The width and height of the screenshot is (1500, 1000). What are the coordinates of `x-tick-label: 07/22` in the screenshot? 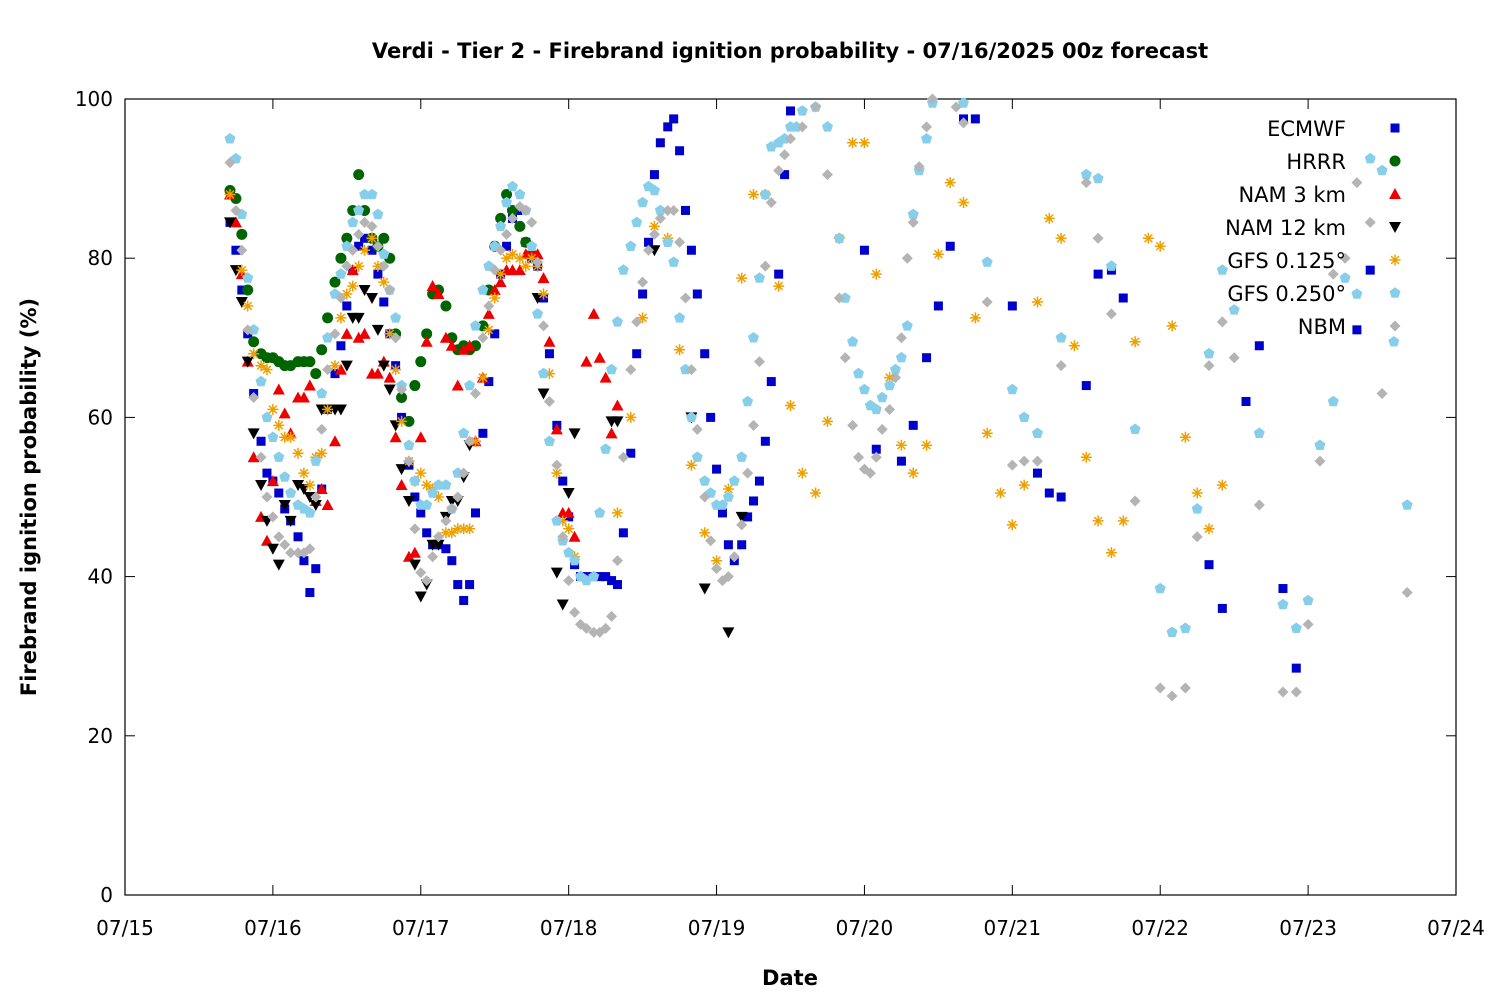 It's located at (1160, 928).